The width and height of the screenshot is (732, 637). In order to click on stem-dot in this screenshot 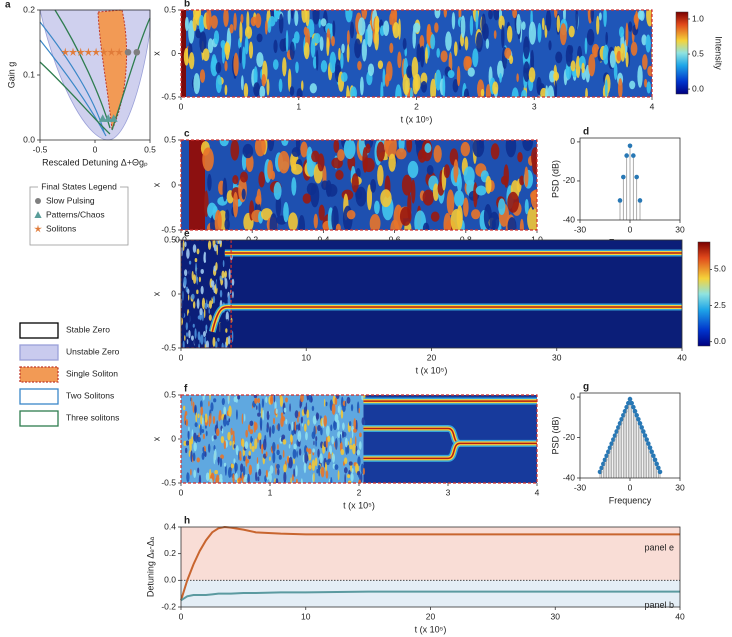, I will do `click(621, 419)`.